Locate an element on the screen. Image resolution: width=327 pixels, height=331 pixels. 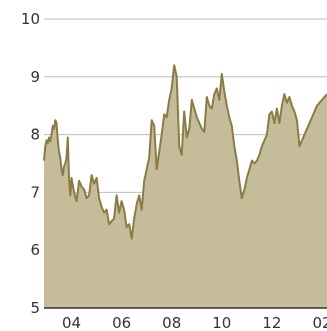
y-tick-label: 8 is located at coordinates (35, 135).